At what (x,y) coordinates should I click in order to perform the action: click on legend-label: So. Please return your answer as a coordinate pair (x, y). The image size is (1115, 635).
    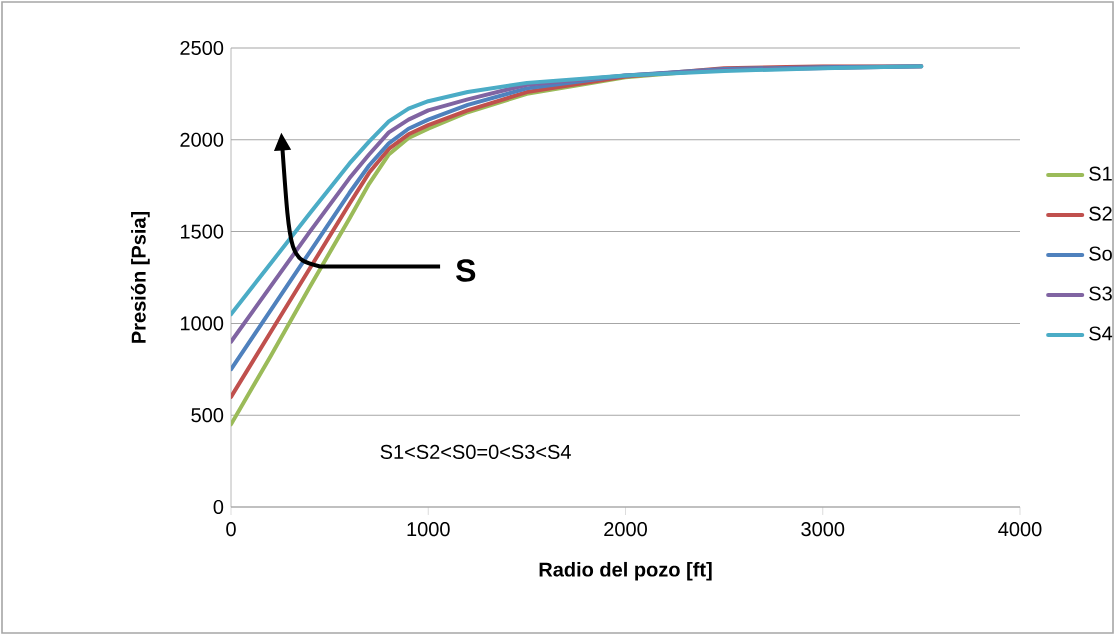
    Looking at the image, I should click on (1100, 253).